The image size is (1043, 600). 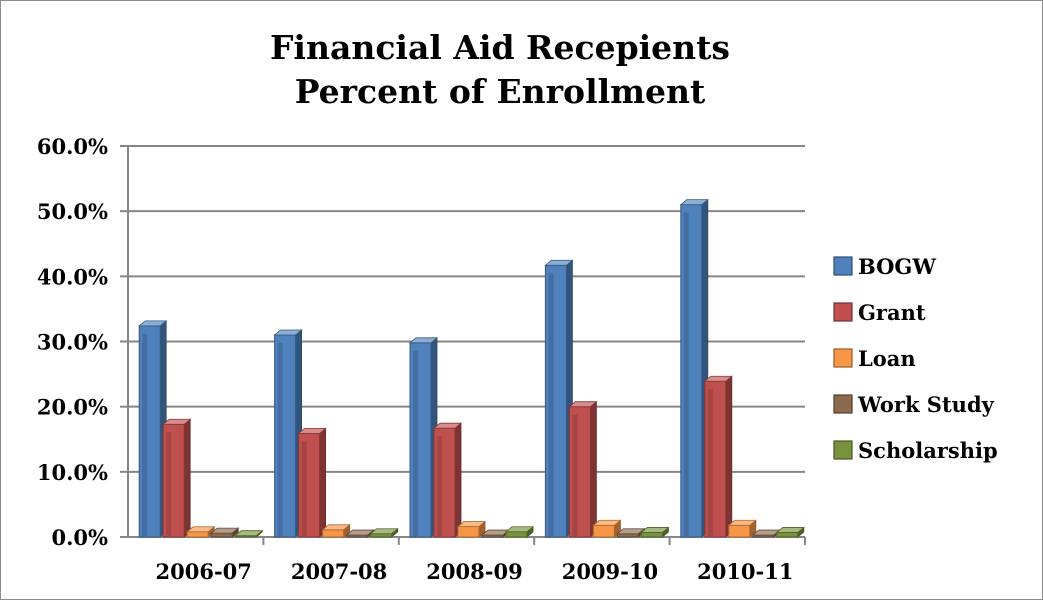 I want to click on y-tick-label: 0.0%, so click(x=80, y=537).